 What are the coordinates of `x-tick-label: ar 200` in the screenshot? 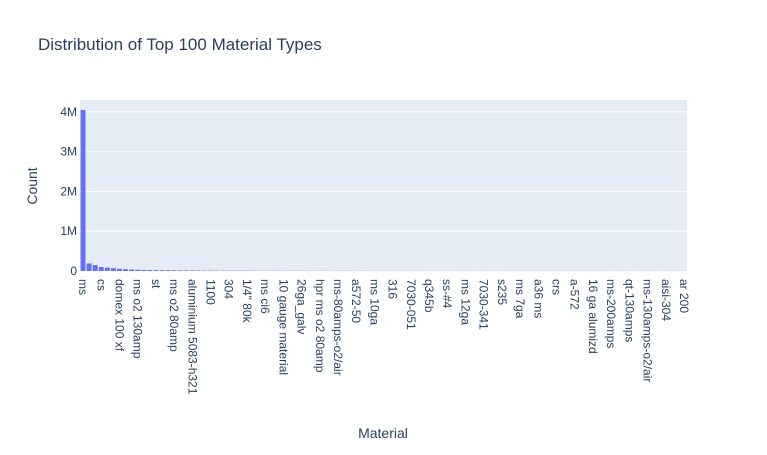 It's located at (684, 296).